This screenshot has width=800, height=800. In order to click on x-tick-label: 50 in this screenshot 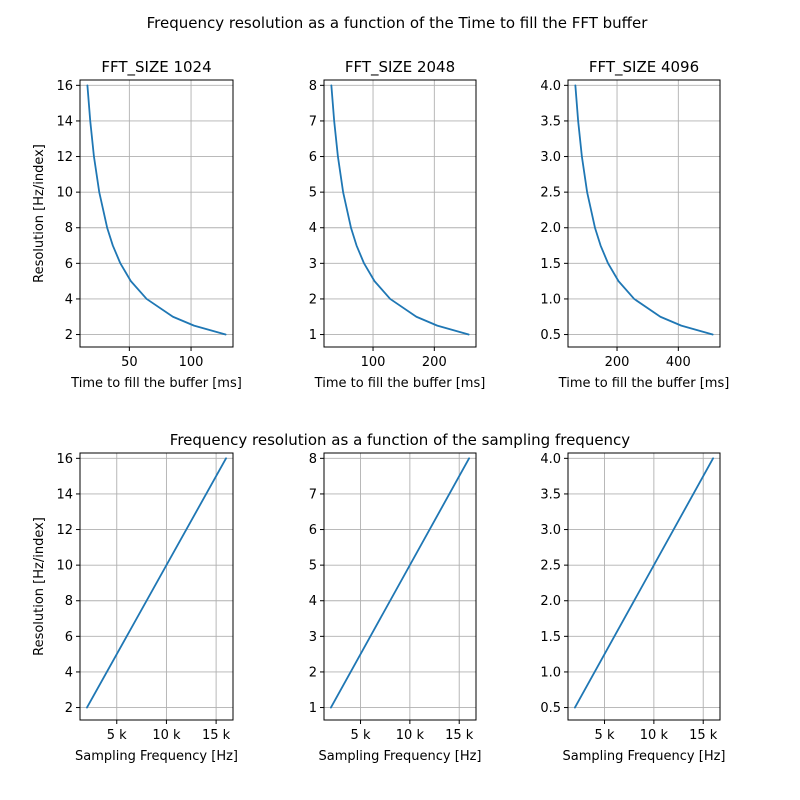, I will do `click(129, 362)`.